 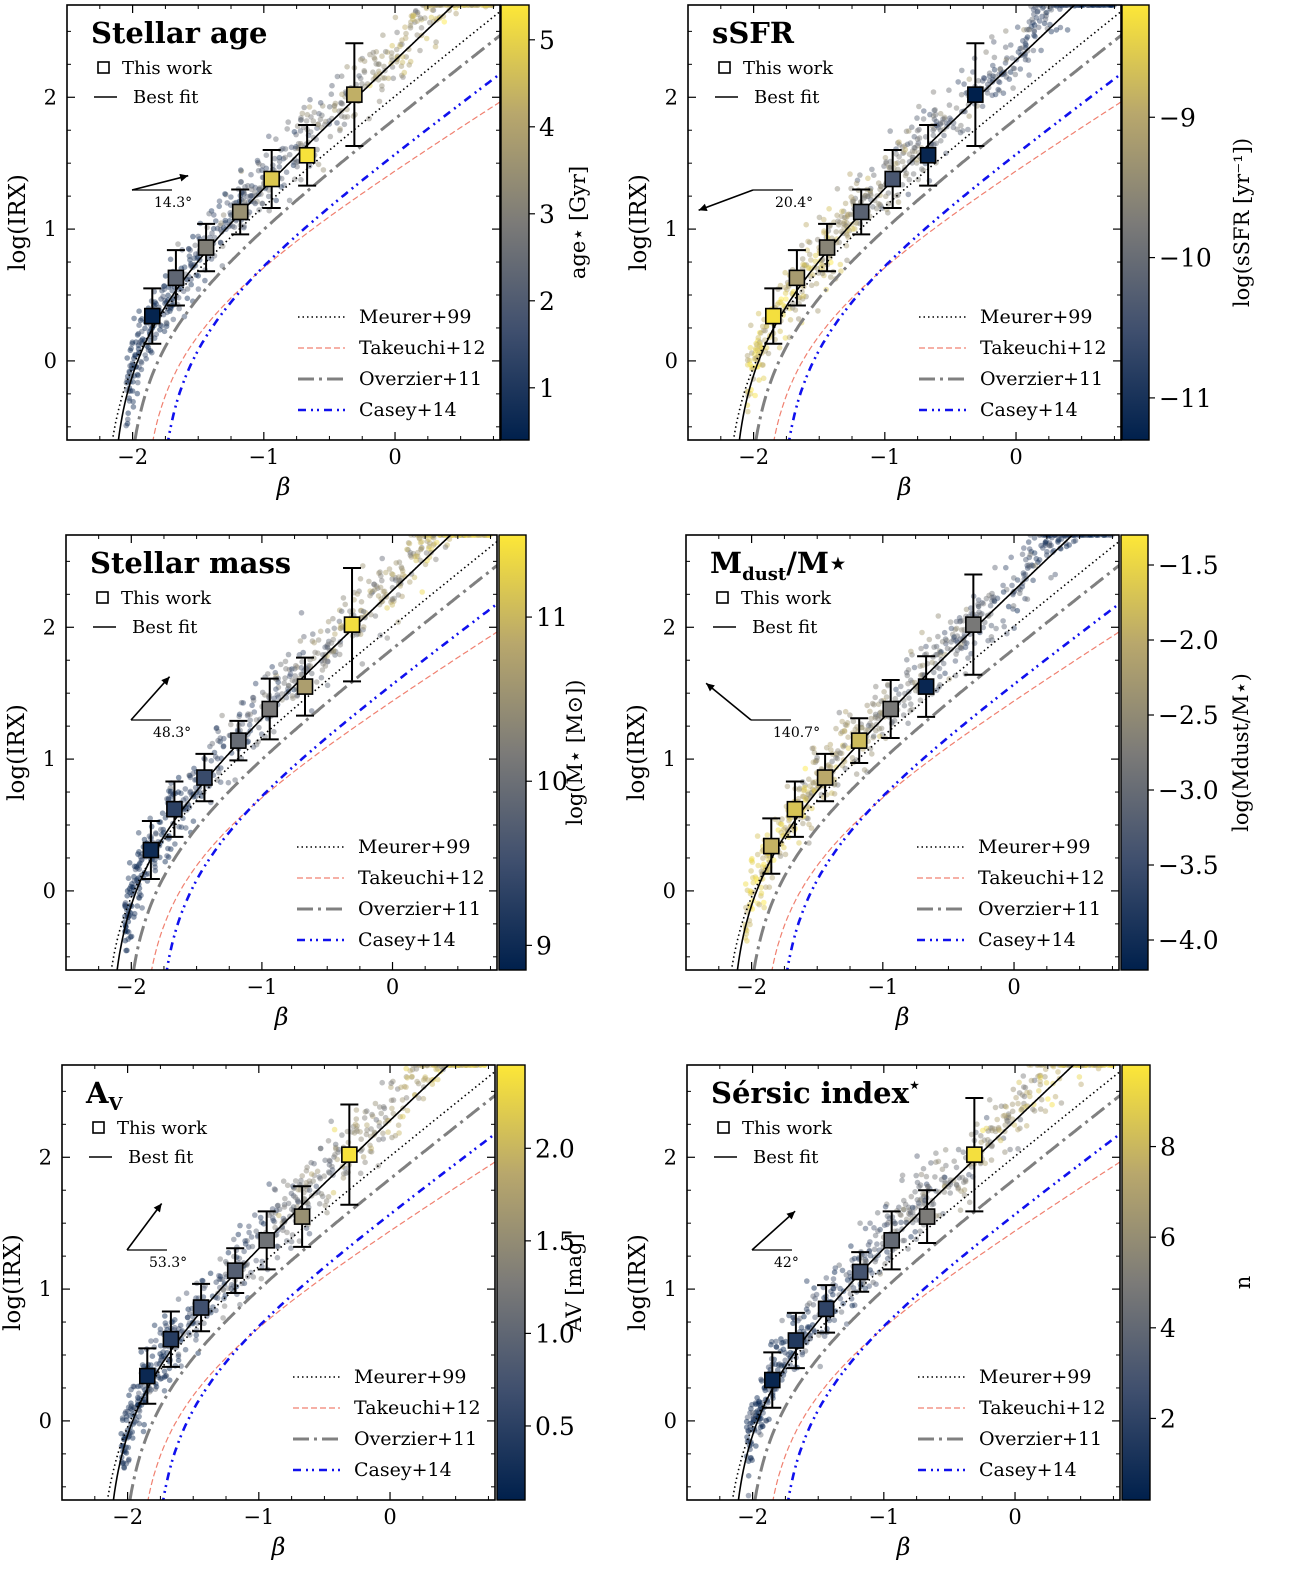 I want to click on arrow-icon, so click(x=144, y=1227).